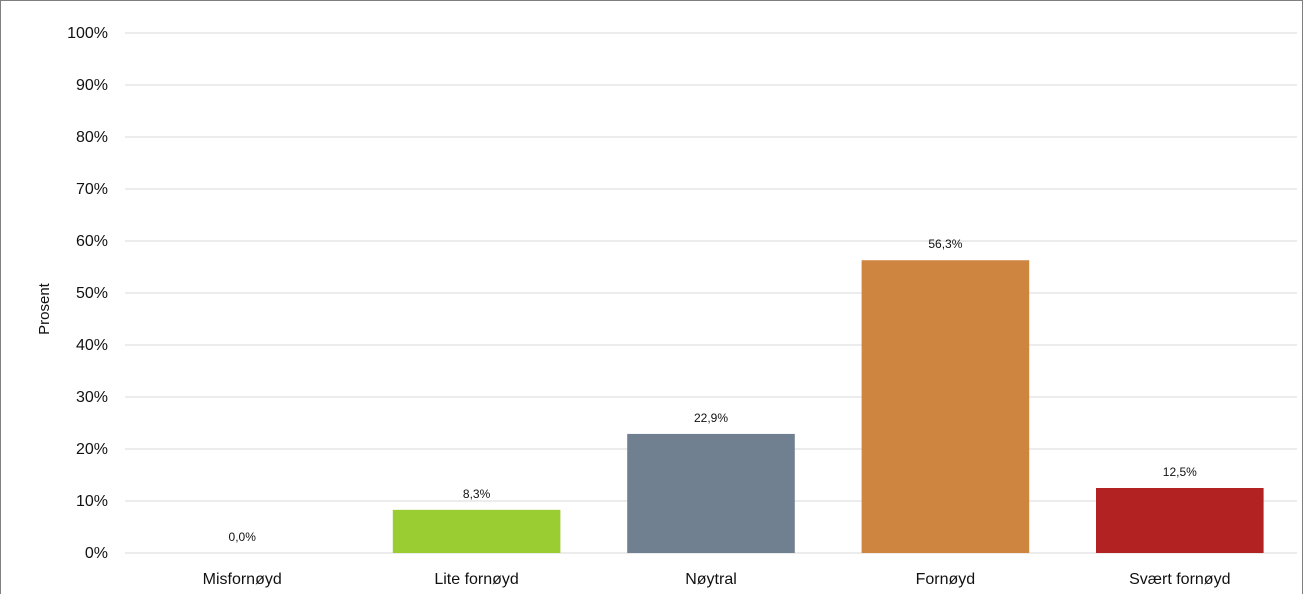 The height and width of the screenshot is (595, 1303). I want to click on y-tick-label: 90%, so click(92, 85).